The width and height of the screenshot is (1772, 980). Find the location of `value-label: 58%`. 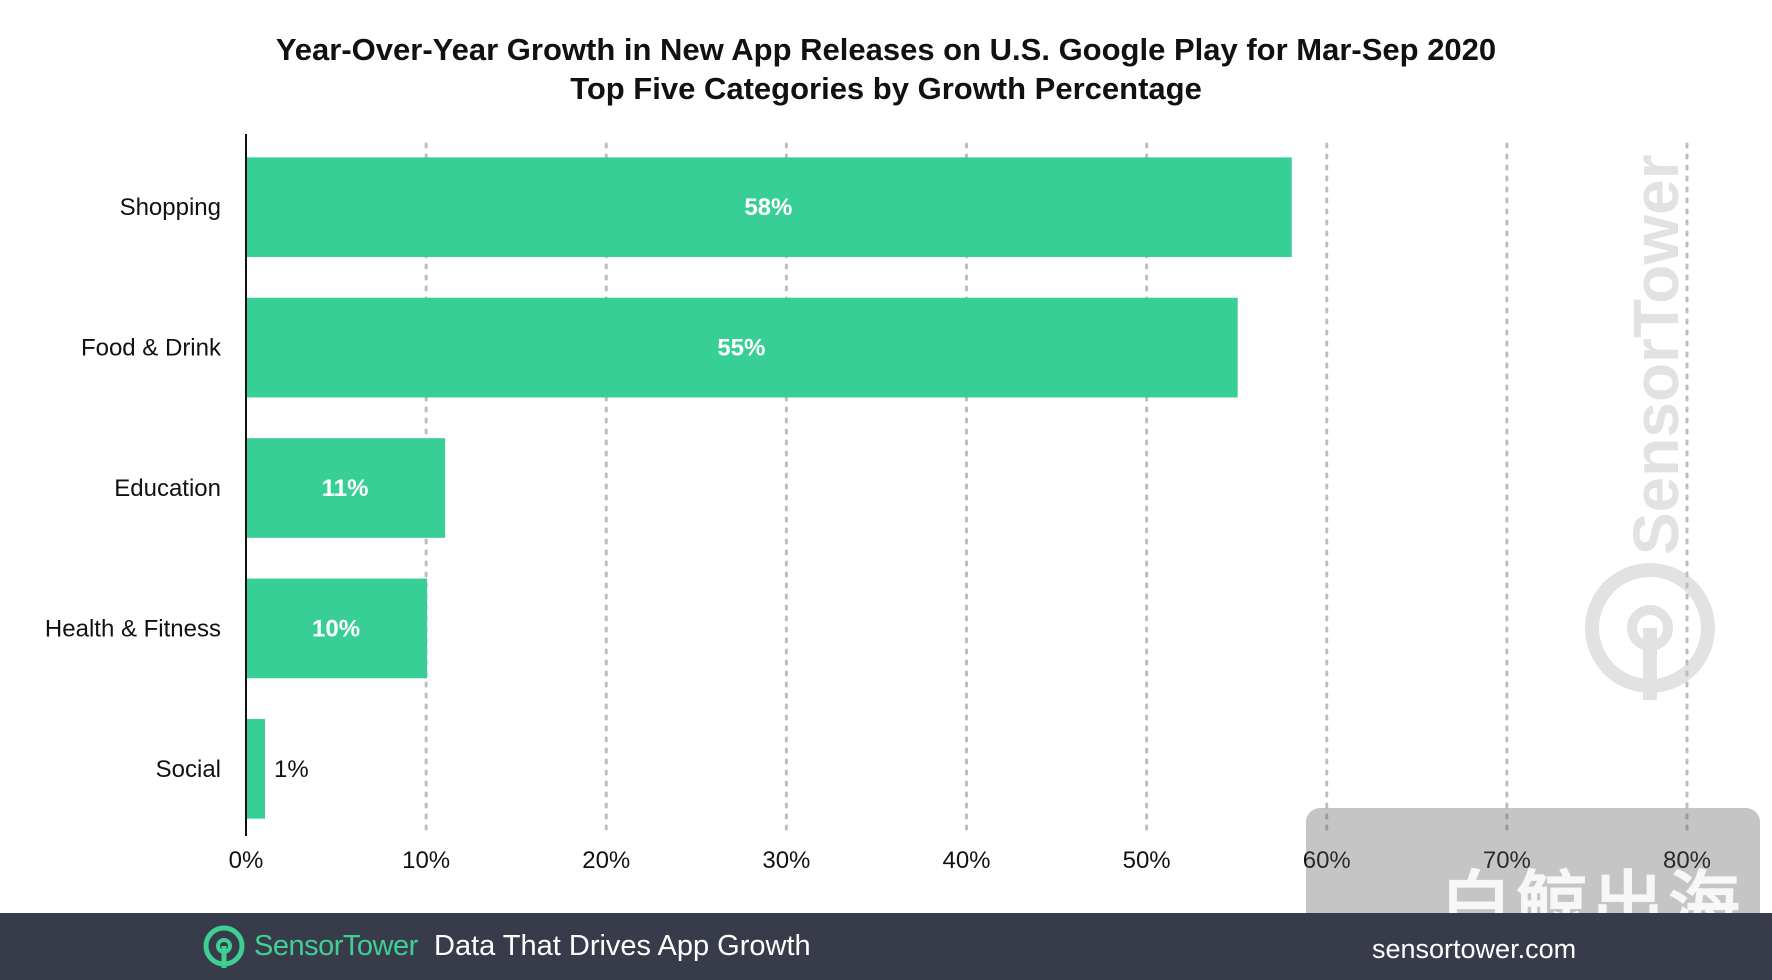

value-label: 58% is located at coordinates (768, 207).